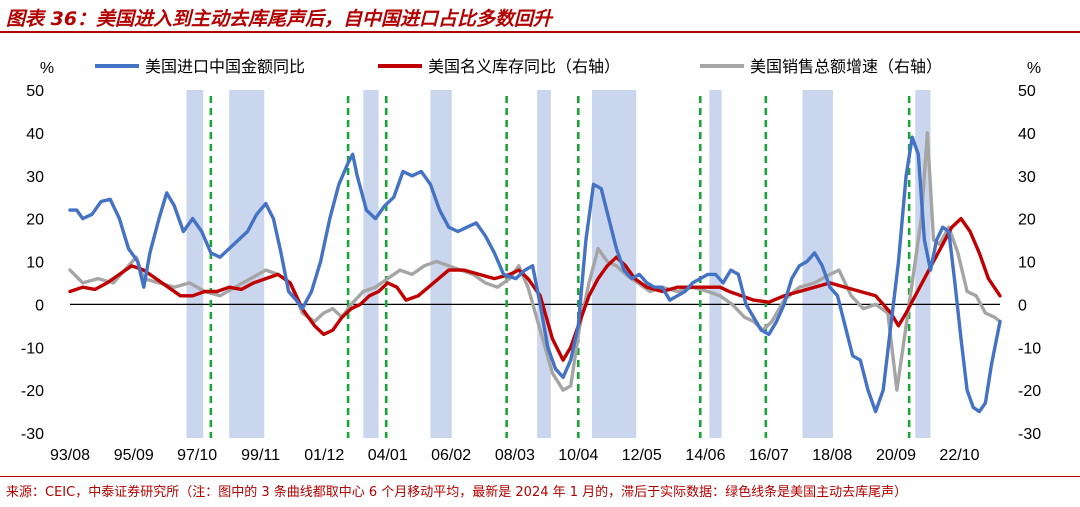 This screenshot has width=1080, height=507. What do you see at coordinates (279, 19) in the screenshot?
I see `chart-title: 图表 36：美国进入到主动去库尾声后，自中国进口占比多数回升` at bounding box center [279, 19].